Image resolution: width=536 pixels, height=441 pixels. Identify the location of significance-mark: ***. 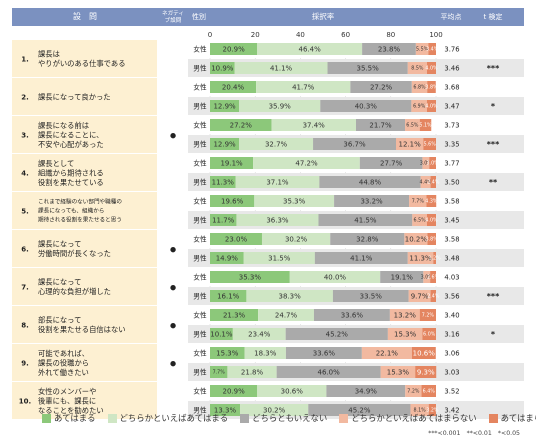
(493, 296).